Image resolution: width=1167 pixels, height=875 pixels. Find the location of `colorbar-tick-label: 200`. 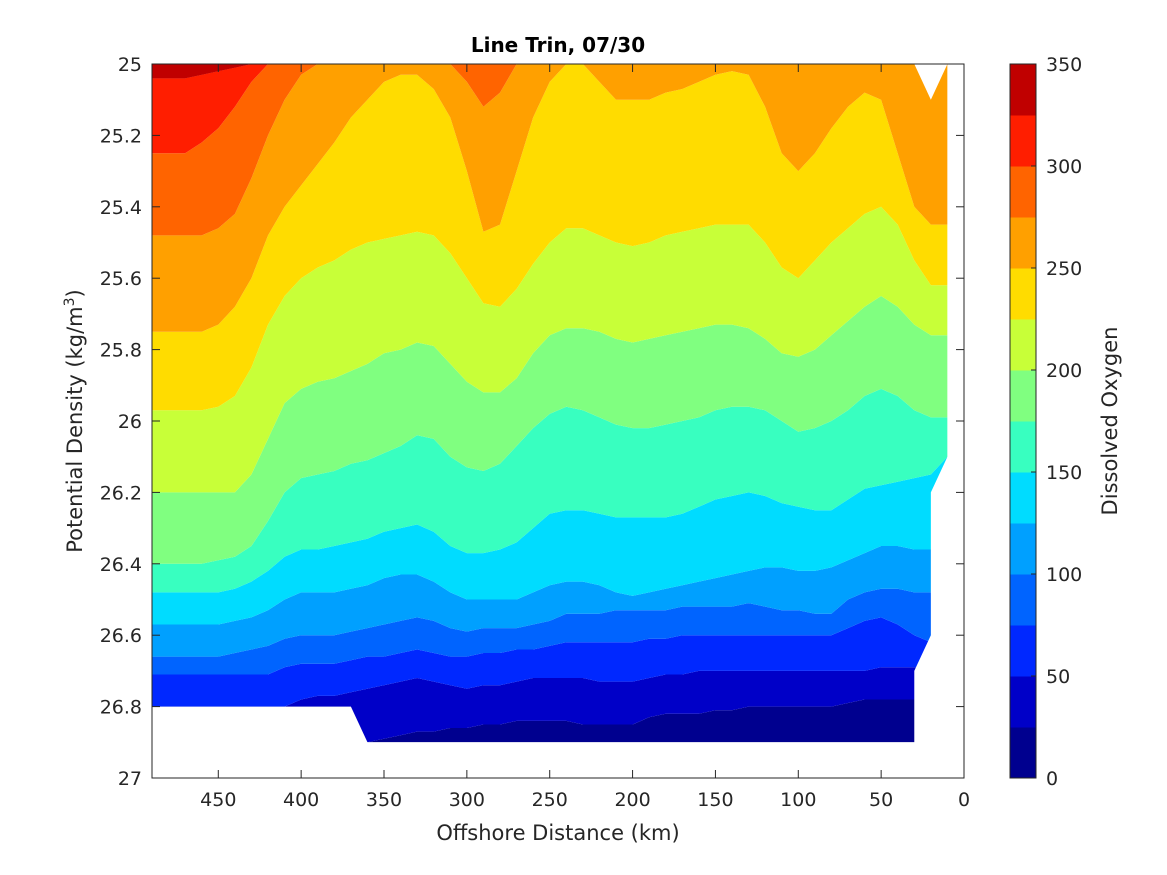

colorbar-tick-label: 200 is located at coordinates (1064, 371).